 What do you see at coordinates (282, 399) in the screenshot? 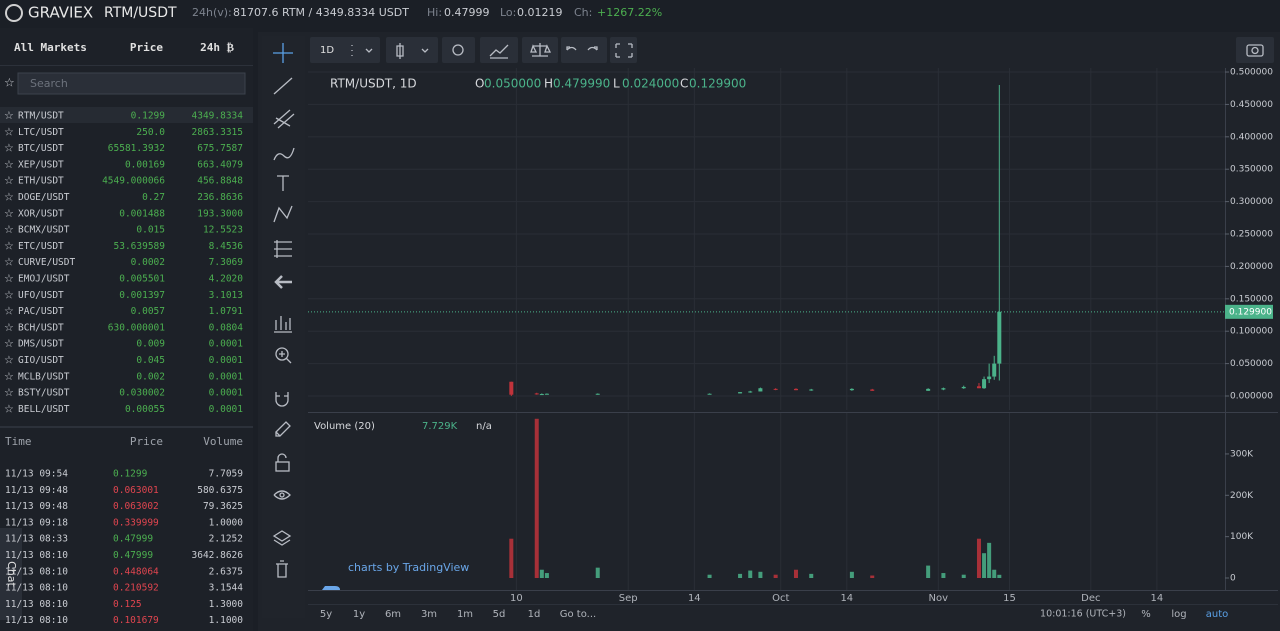
I see `magnet-tool` at bounding box center [282, 399].